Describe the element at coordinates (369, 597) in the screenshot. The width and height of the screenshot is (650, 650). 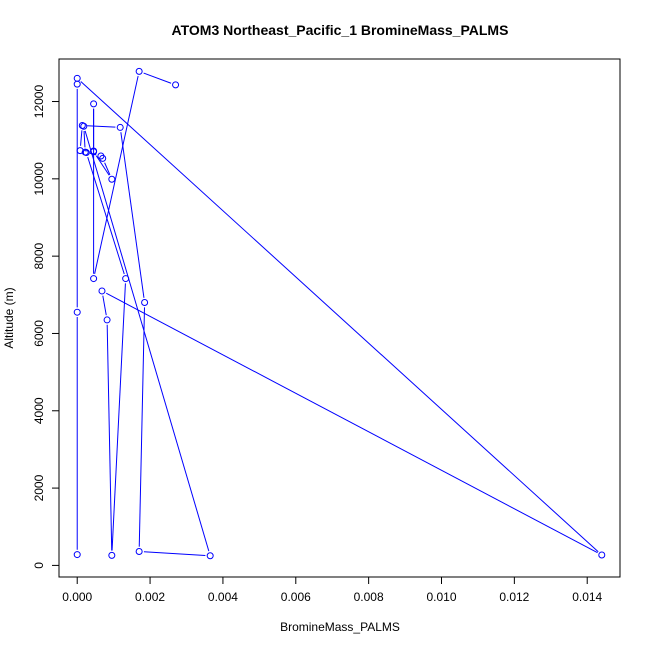
I see `x-tick-label: 0.008` at that location.